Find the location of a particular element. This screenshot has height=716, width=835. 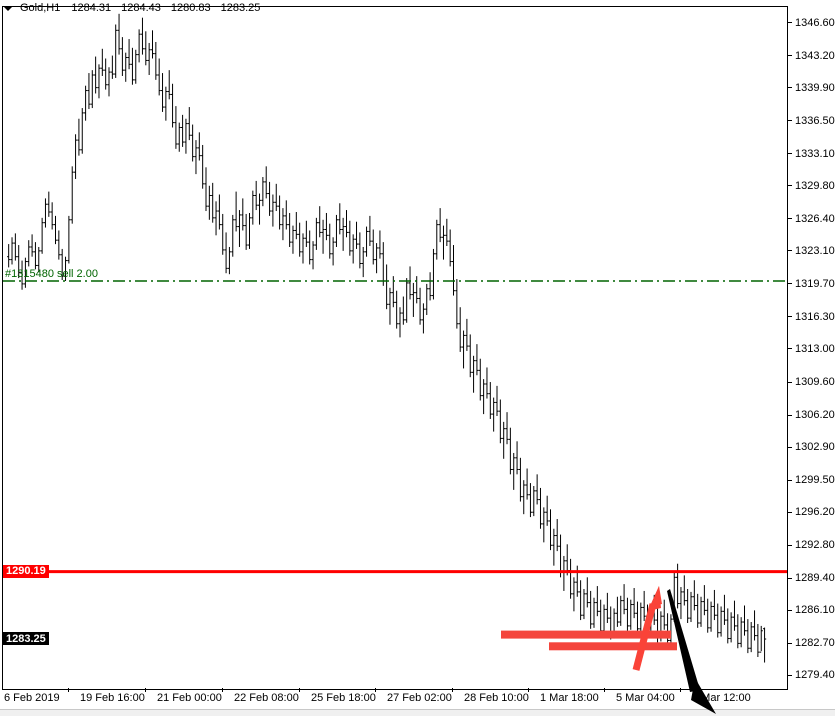

price-axis-tick: 1339.90 is located at coordinates (811, 88).